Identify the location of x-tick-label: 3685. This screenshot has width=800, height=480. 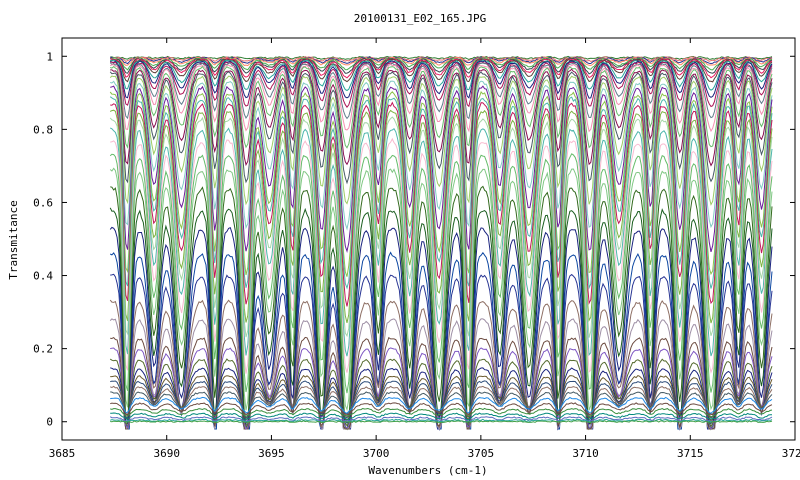
(62, 453).